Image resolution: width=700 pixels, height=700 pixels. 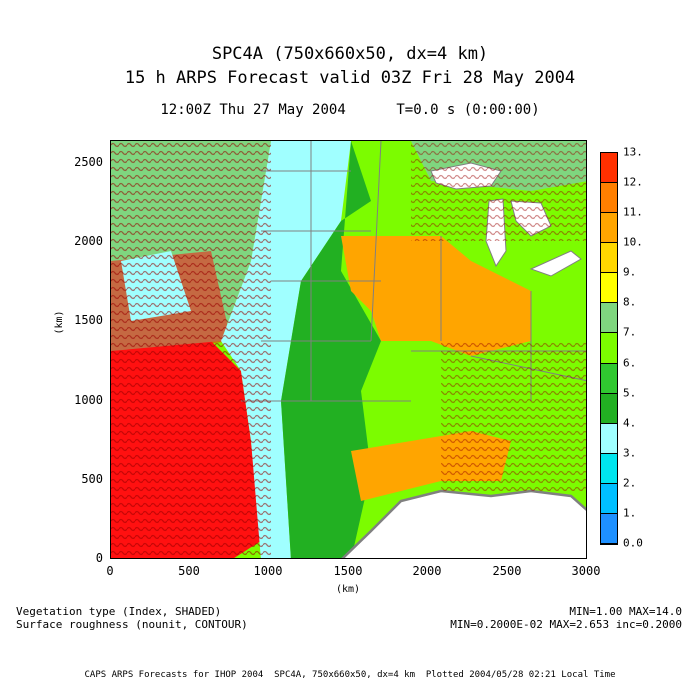 I want to click on y-tick-label: 500, so click(x=92, y=479).